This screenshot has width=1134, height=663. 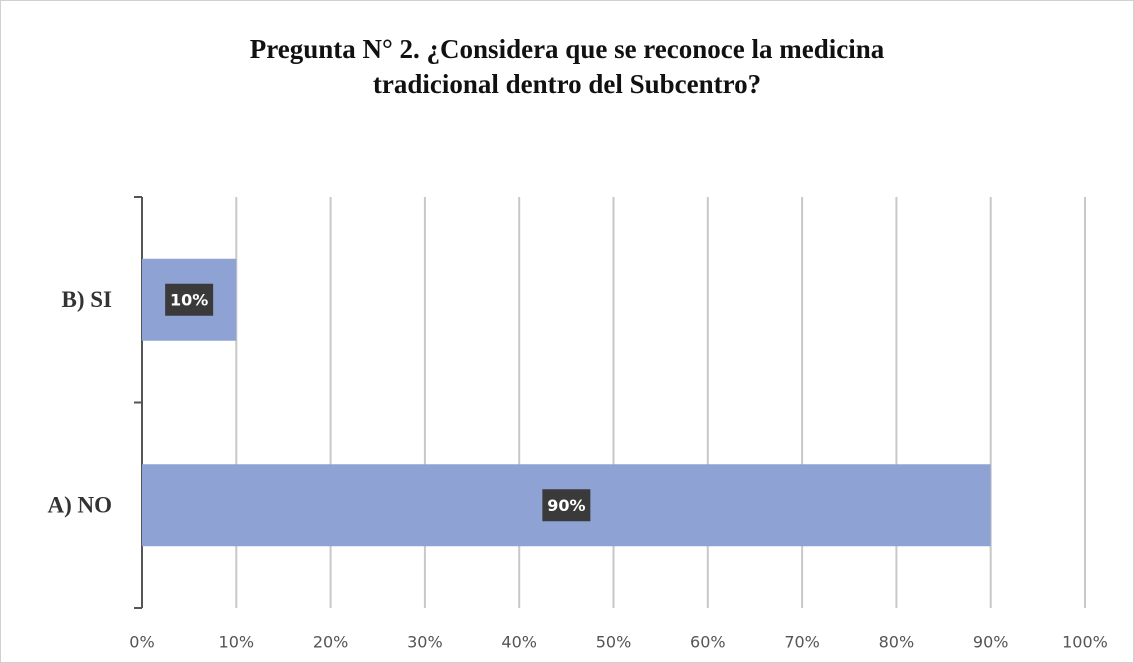 What do you see at coordinates (1085, 642) in the screenshot?
I see `x-tick-label: 100%` at bounding box center [1085, 642].